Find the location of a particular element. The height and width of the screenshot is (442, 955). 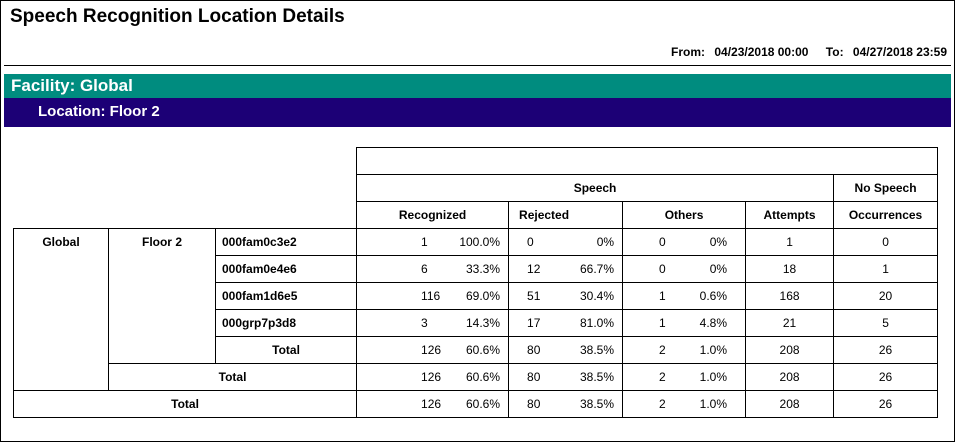

rejected-cell: 51 30.4% is located at coordinates (566, 296).